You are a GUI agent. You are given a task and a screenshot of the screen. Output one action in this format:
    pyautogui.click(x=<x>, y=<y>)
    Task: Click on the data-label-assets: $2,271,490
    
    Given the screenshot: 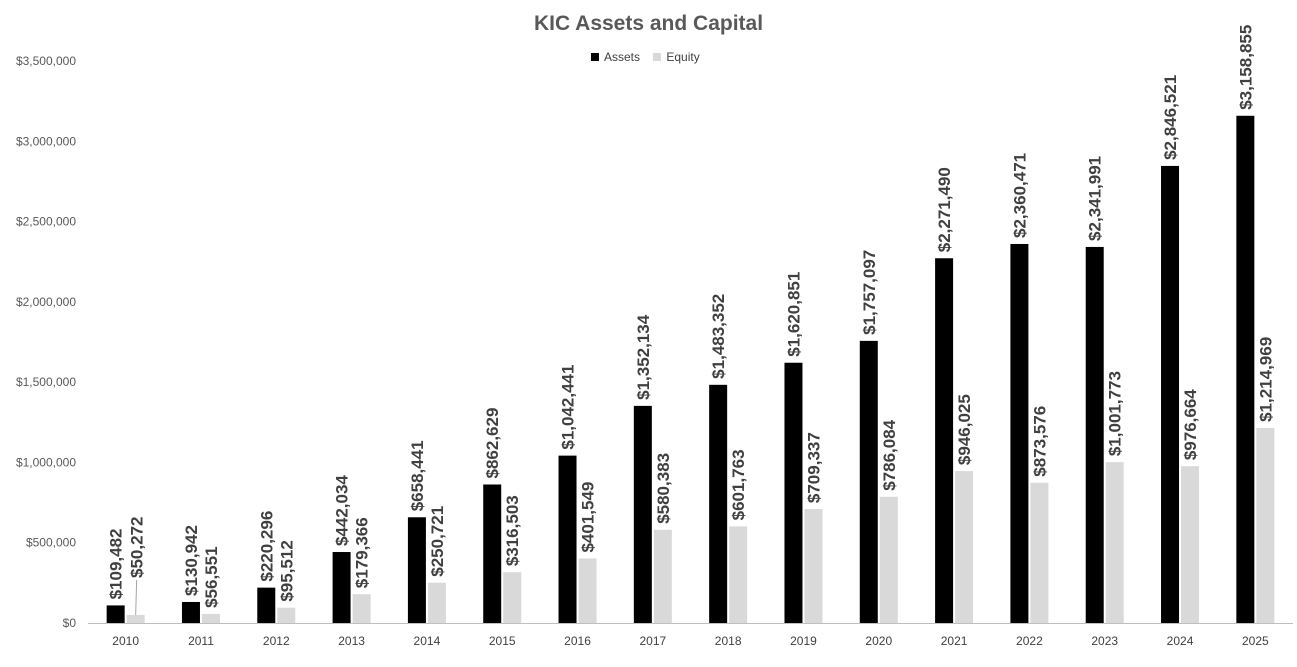 What is the action you would take?
    pyautogui.click(x=944, y=209)
    